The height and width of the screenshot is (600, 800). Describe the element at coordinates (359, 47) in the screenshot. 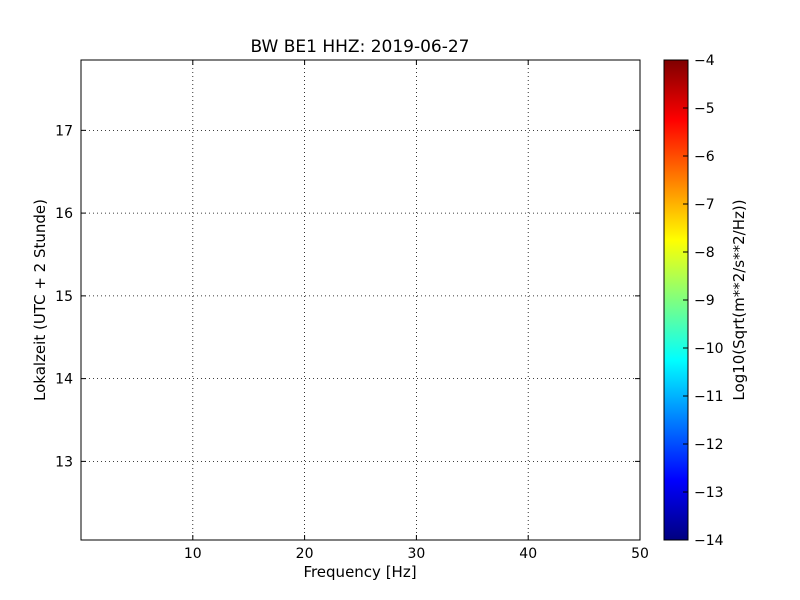

I see `chart-title: BW BE1 HHZ: 2019-06-27` at that location.